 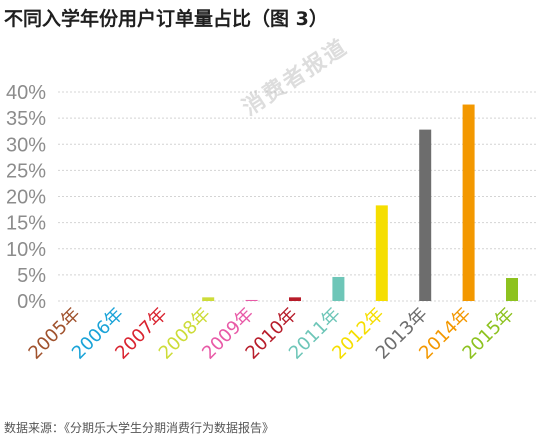 What do you see at coordinates (208, 299) in the screenshot?
I see `bar-2008年` at bounding box center [208, 299].